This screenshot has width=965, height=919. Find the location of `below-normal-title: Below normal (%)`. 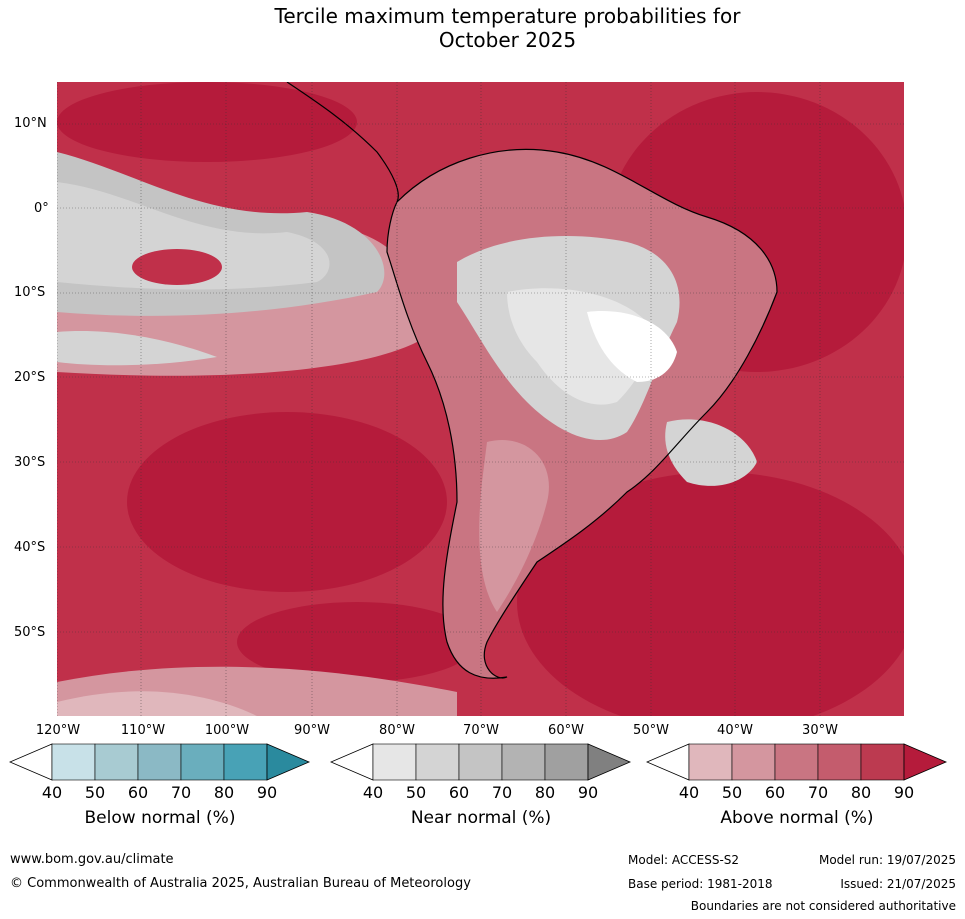

below-normal-title: Below normal (%) is located at coordinates (160, 818).